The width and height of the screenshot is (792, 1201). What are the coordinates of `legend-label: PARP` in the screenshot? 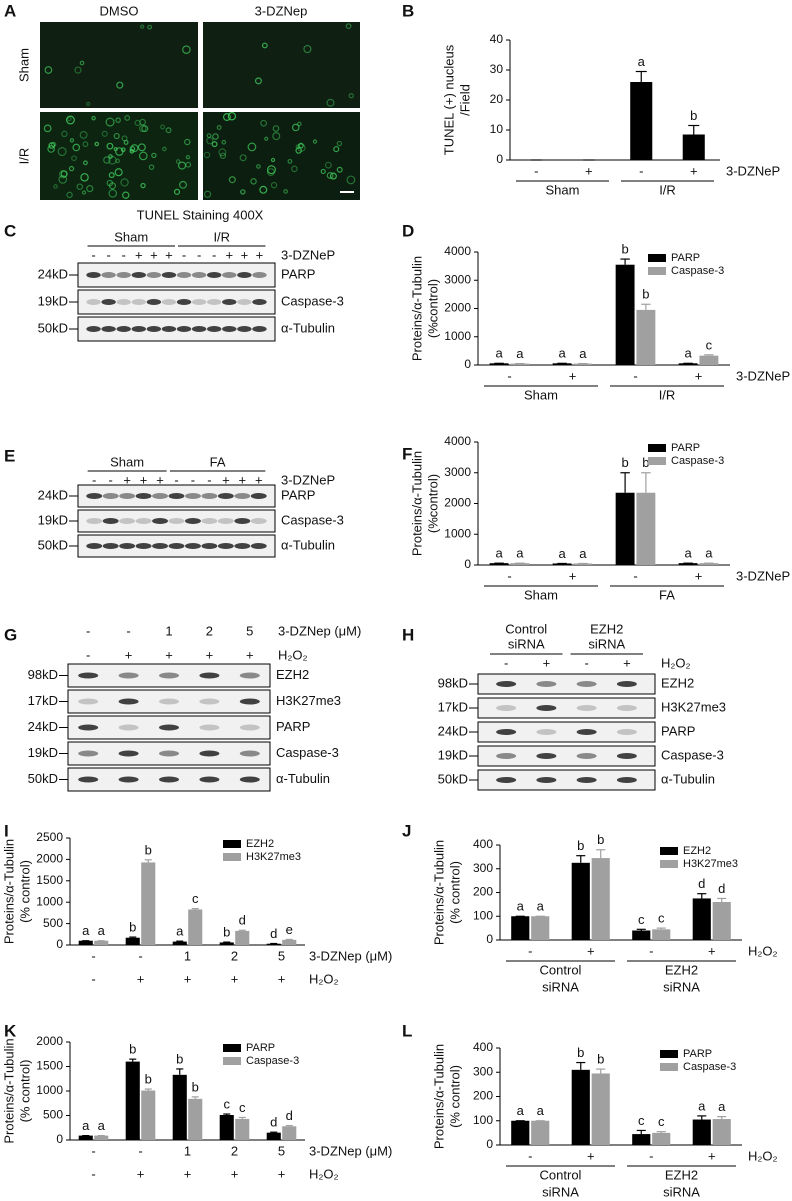 It's located at (260, 1048).